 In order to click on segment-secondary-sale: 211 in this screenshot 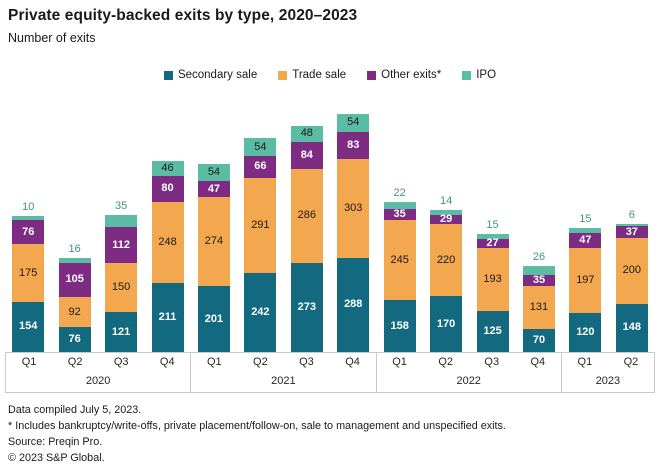, I will do `click(167, 317)`.